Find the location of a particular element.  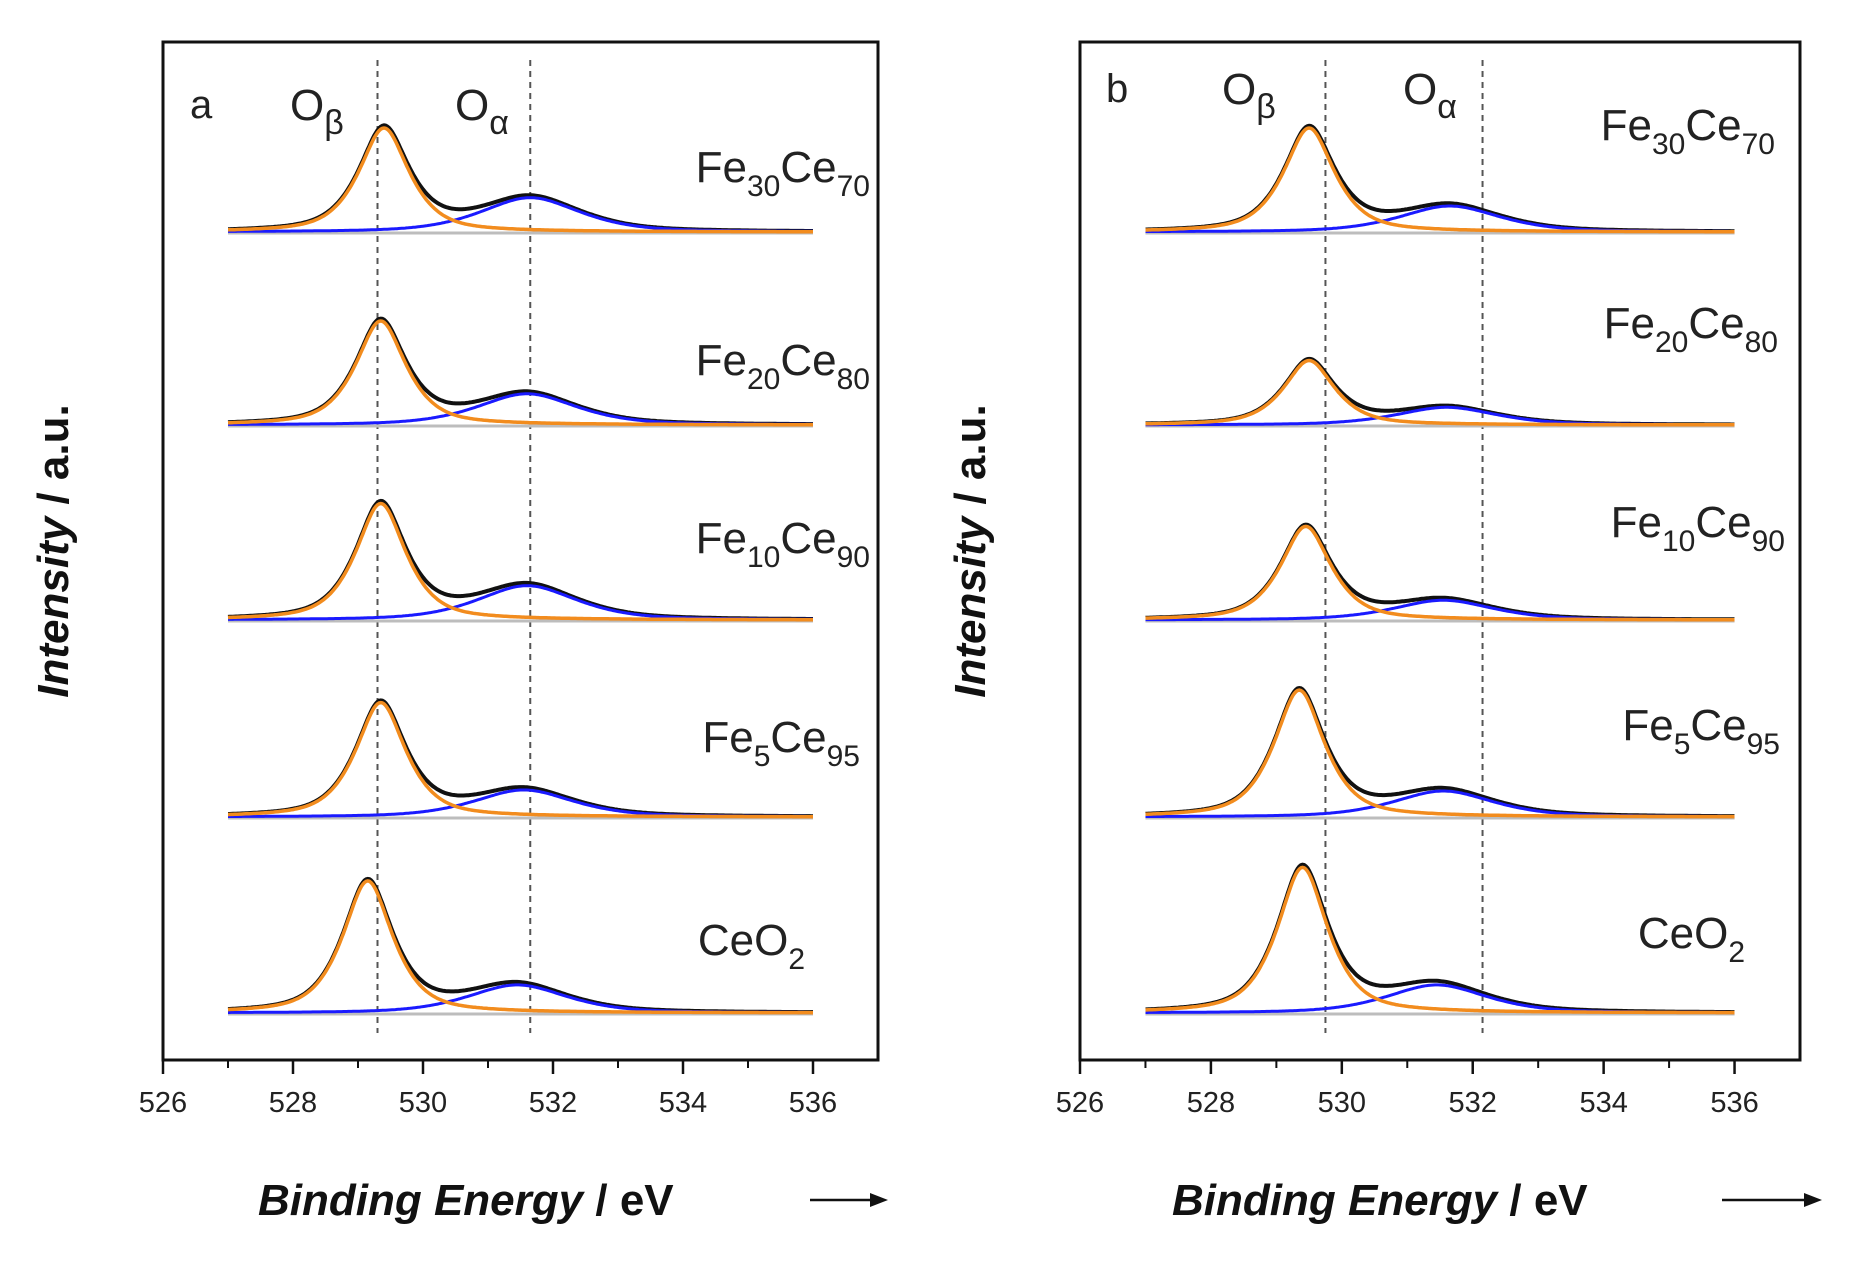

o-alpha-component is located at coordinates (520, 214).